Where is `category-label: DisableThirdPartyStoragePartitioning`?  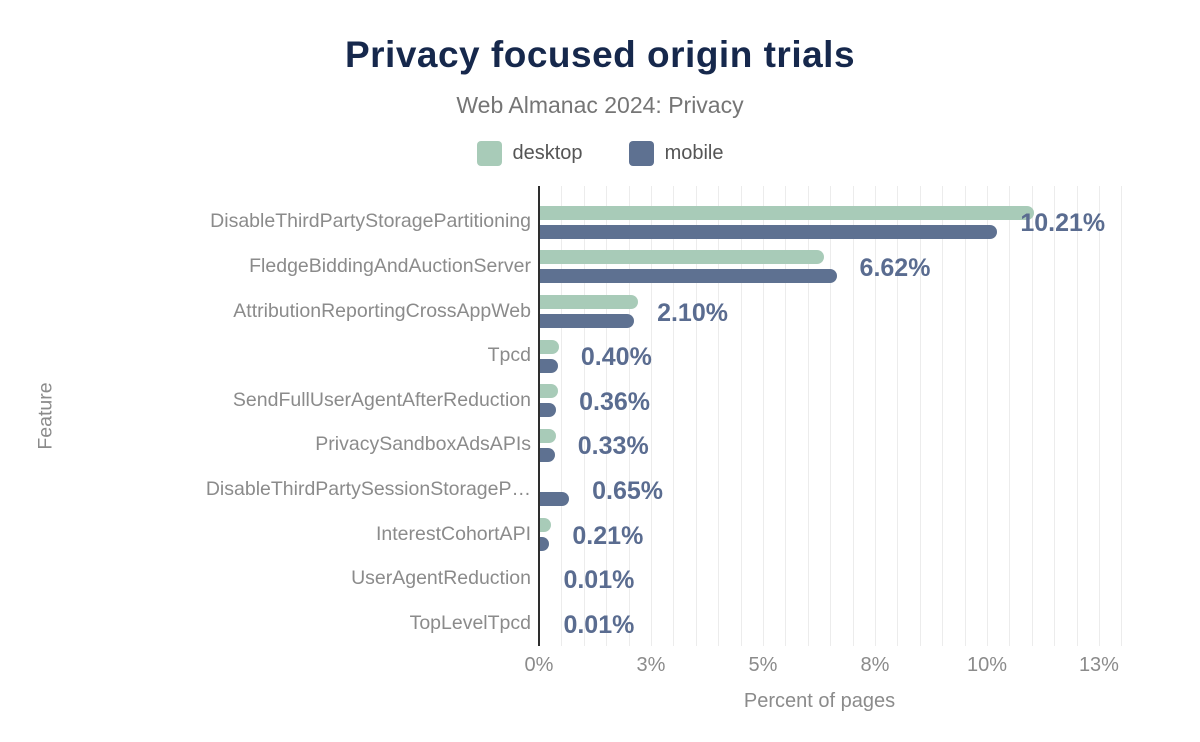 category-label: DisableThirdPartyStoragePartitioning is located at coordinates (370, 221).